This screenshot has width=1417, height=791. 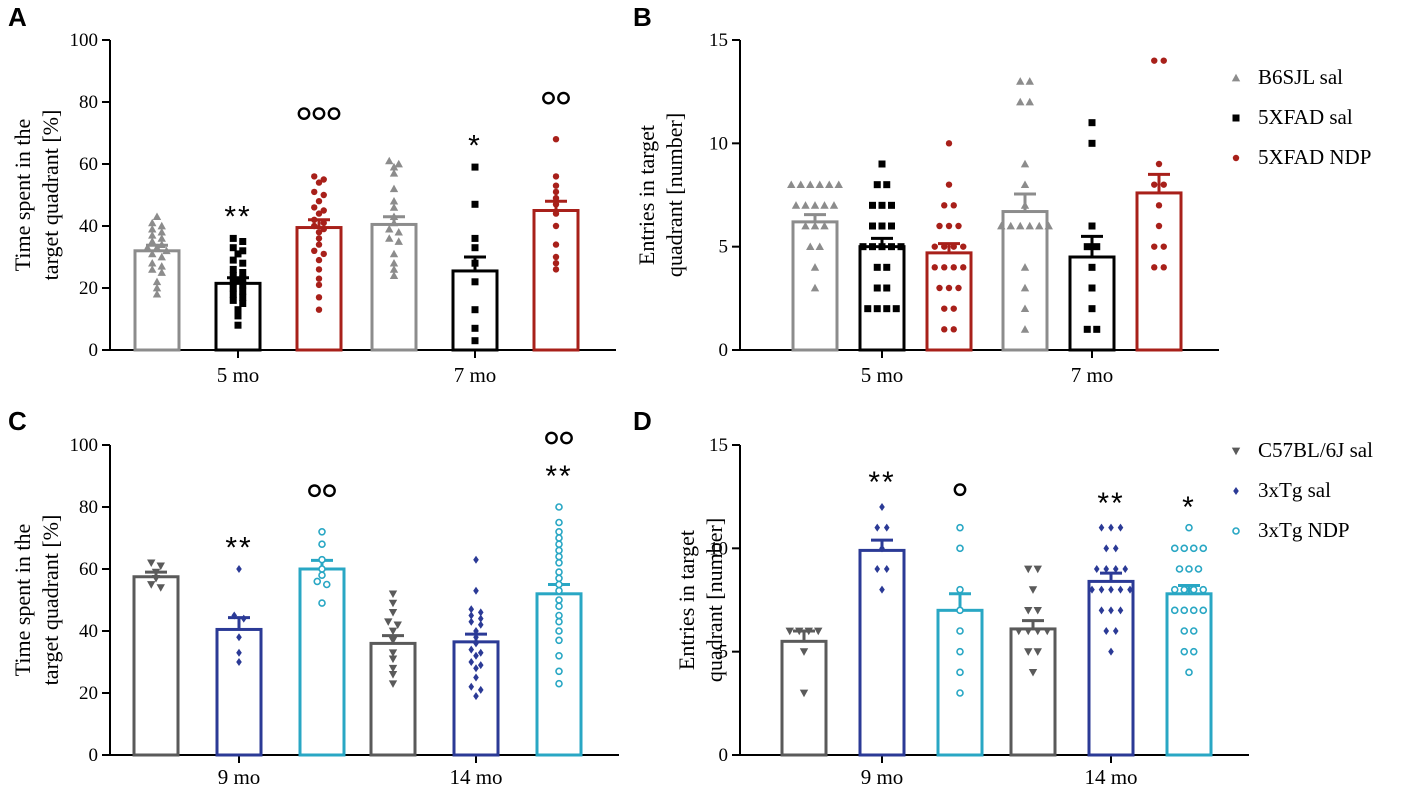 What do you see at coordinates (17, 421) in the screenshot?
I see `panel-letter-c: C` at bounding box center [17, 421].